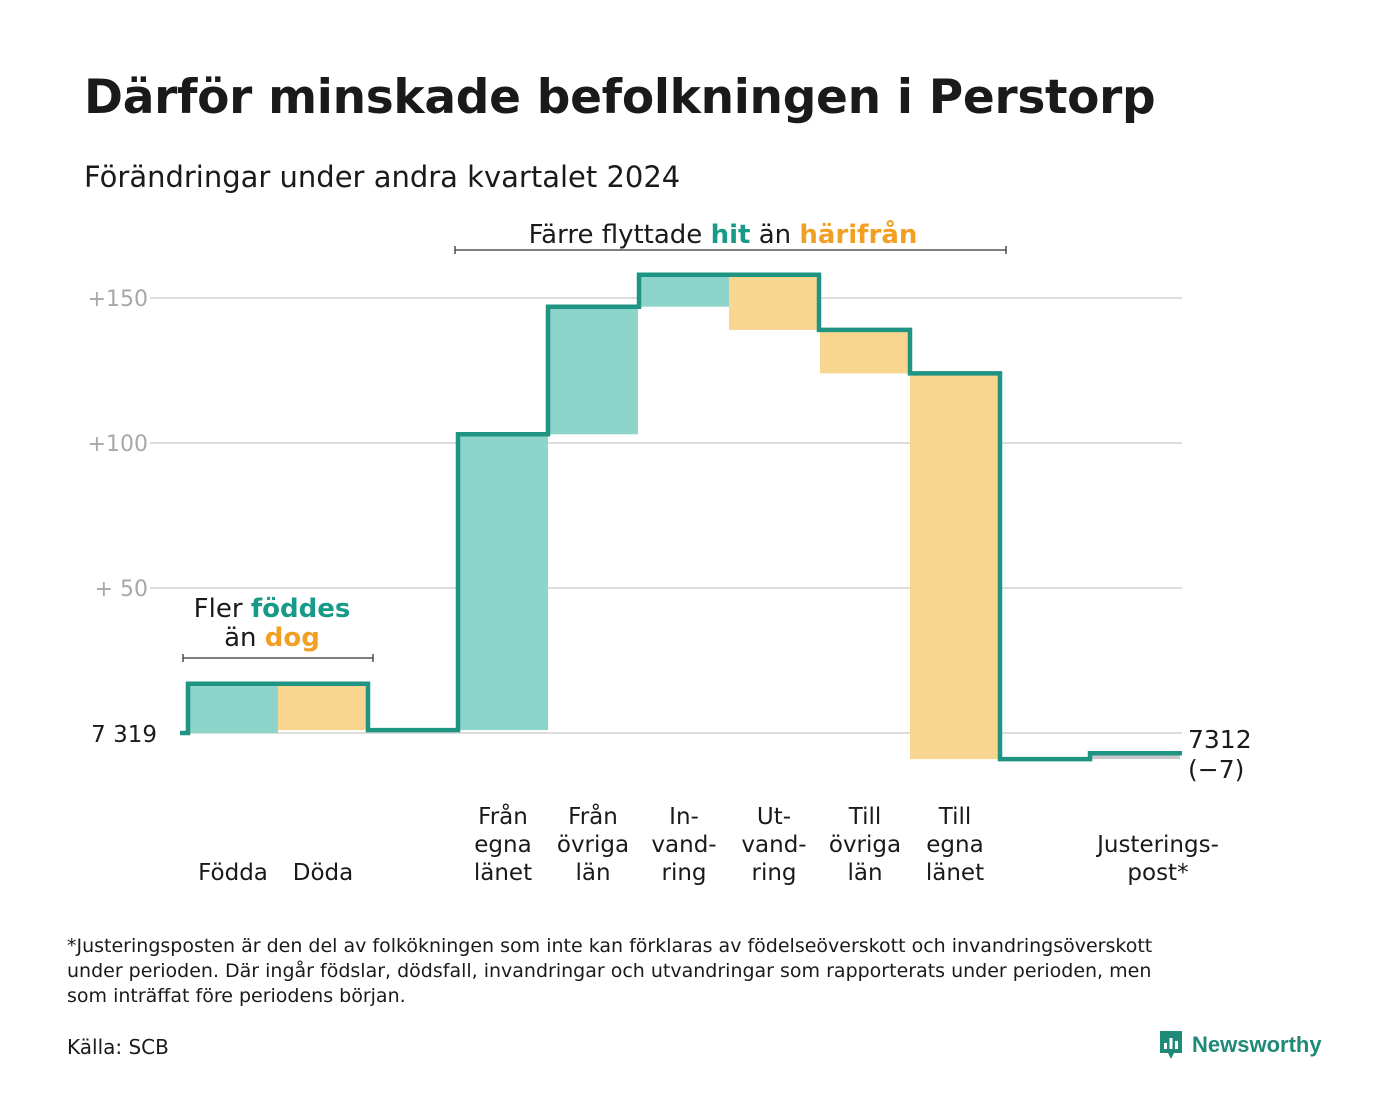 The image size is (1400, 1120). I want to click on category-label: Döda, so click(323, 873).